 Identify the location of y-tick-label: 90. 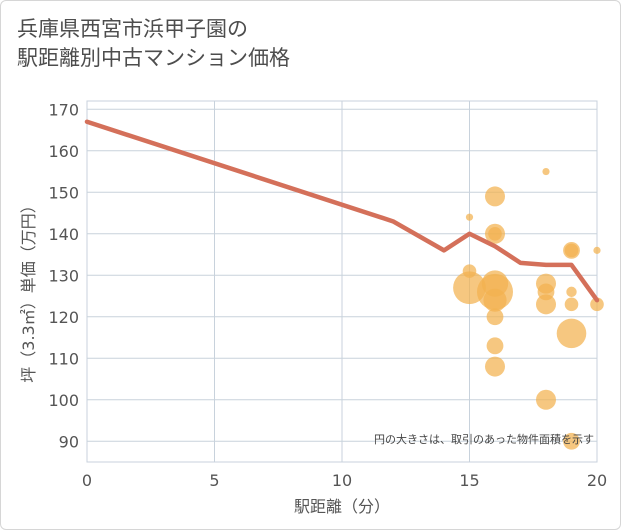
(69, 441).